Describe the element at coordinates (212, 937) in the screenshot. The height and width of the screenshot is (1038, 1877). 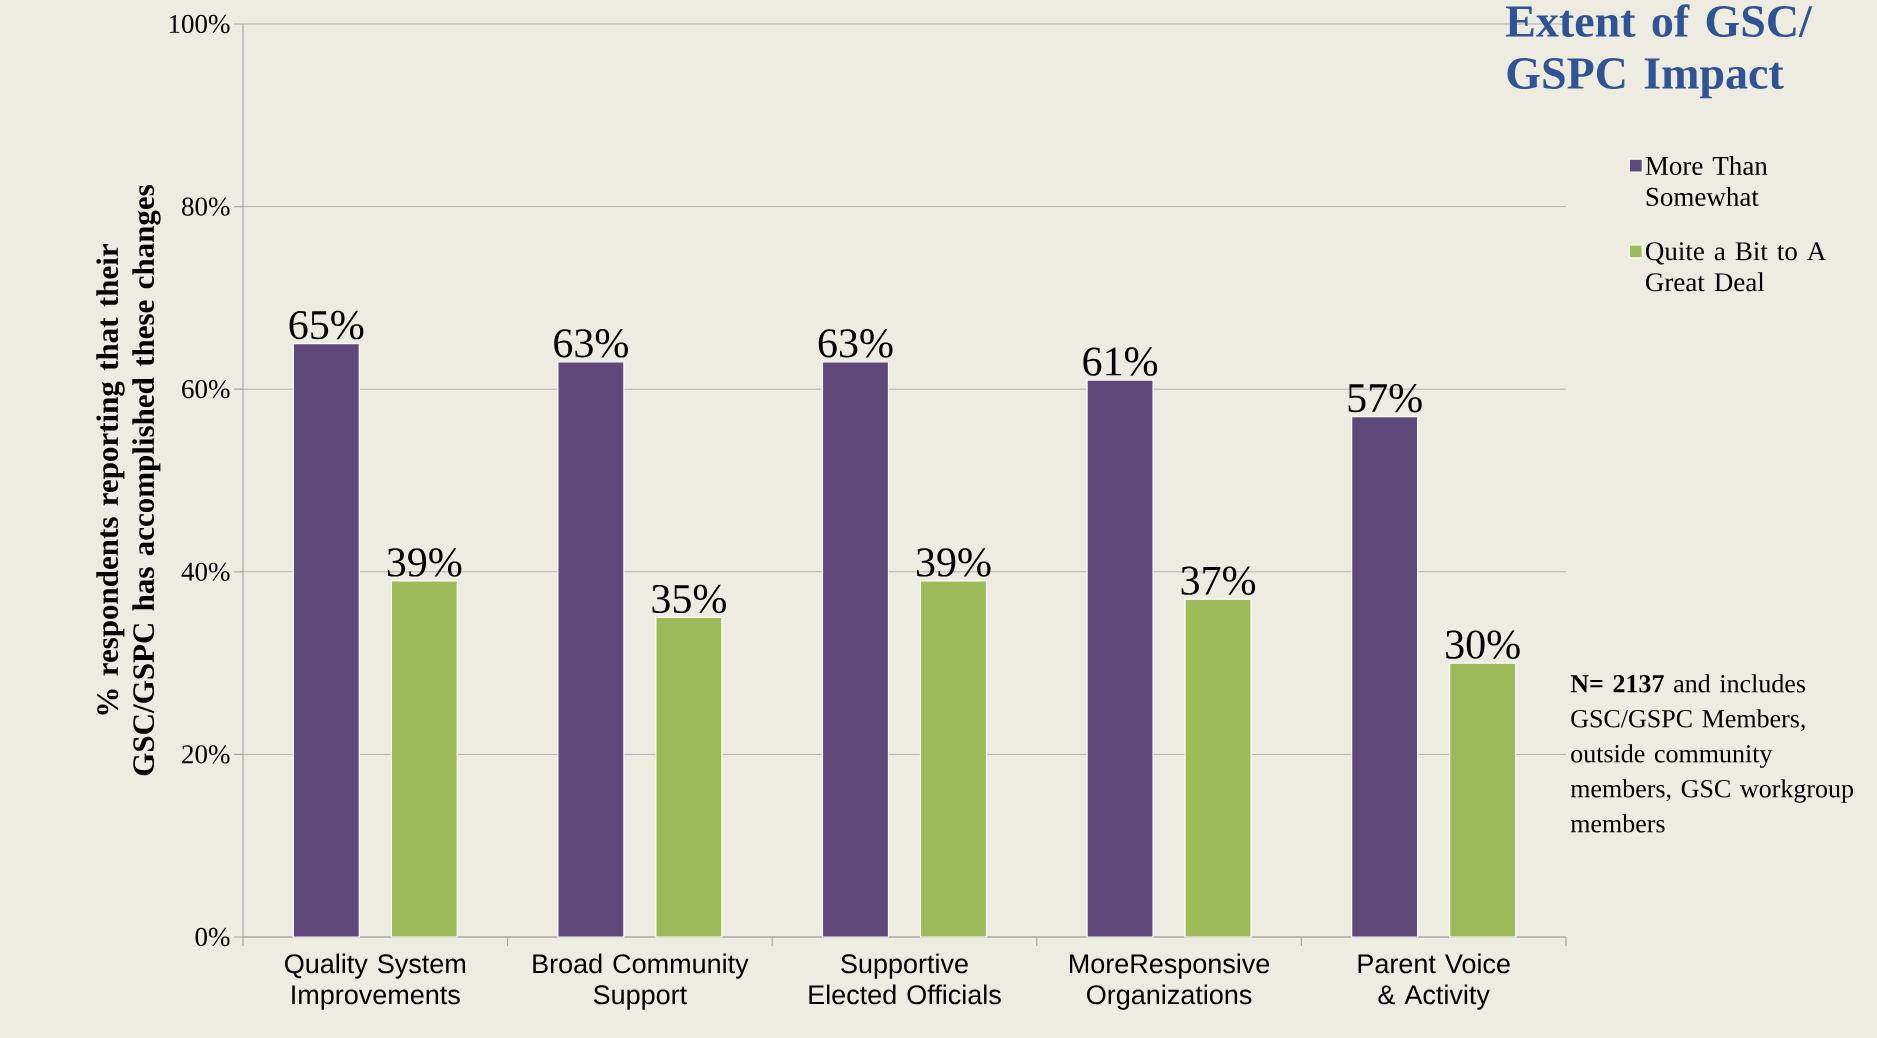
I see `y-tick-label: 0%` at that location.